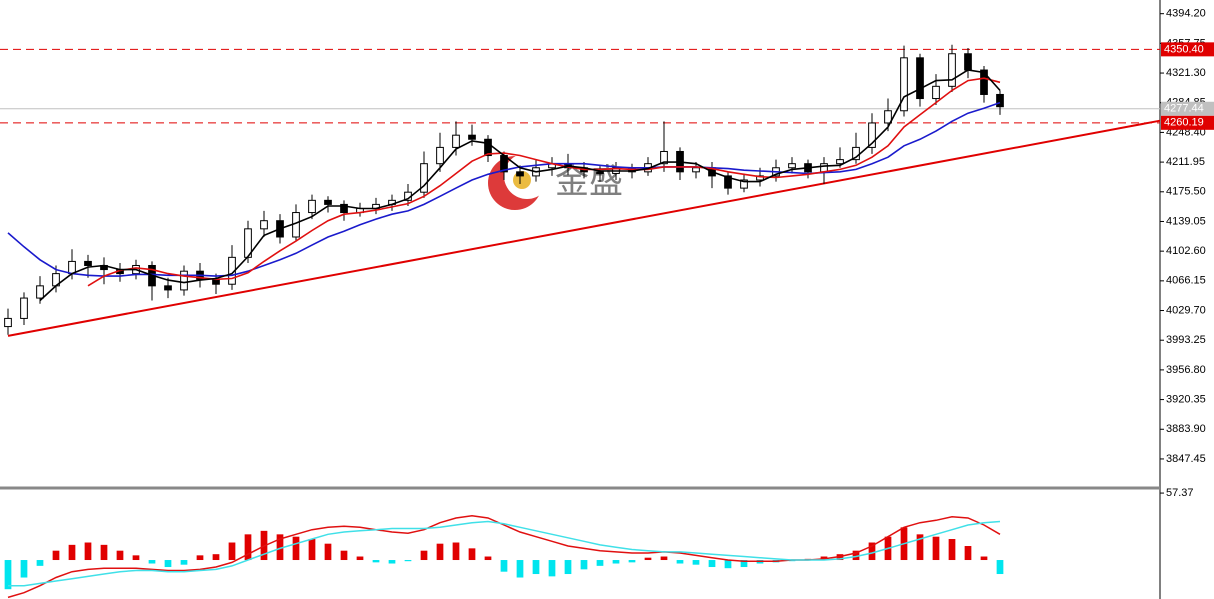  Describe the element at coordinates (1184, 49) in the screenshot. I see `price-level-label: 4350.40` at that location.